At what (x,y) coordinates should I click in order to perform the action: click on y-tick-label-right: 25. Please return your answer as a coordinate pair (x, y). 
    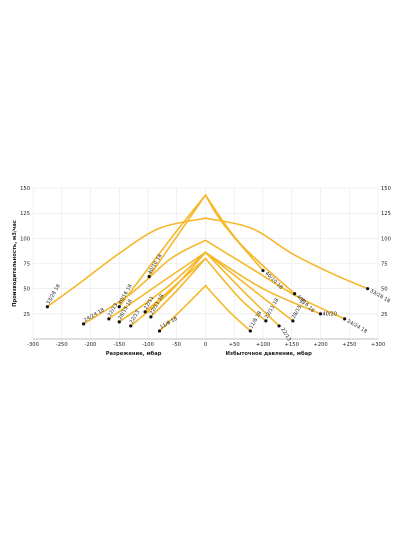
    Looking at the image, I should click on (384, 315).